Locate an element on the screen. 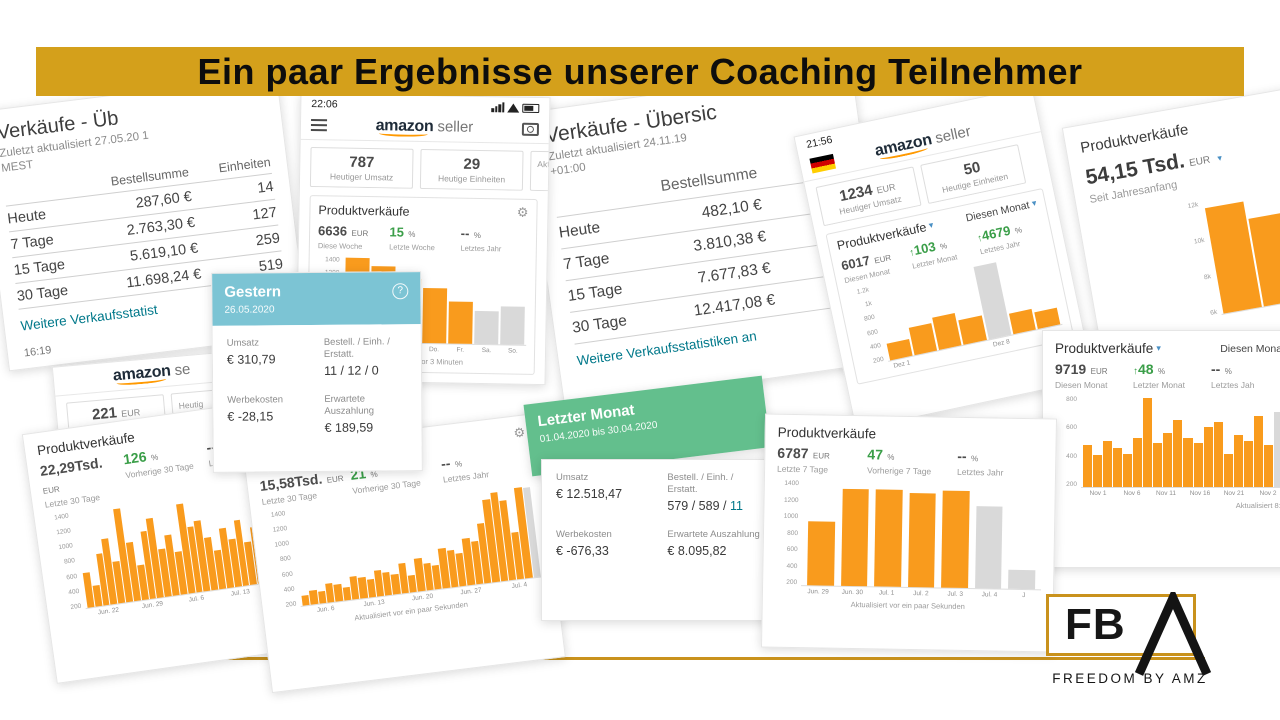  stat-cut: Akt is located at coordinates (539, 171).